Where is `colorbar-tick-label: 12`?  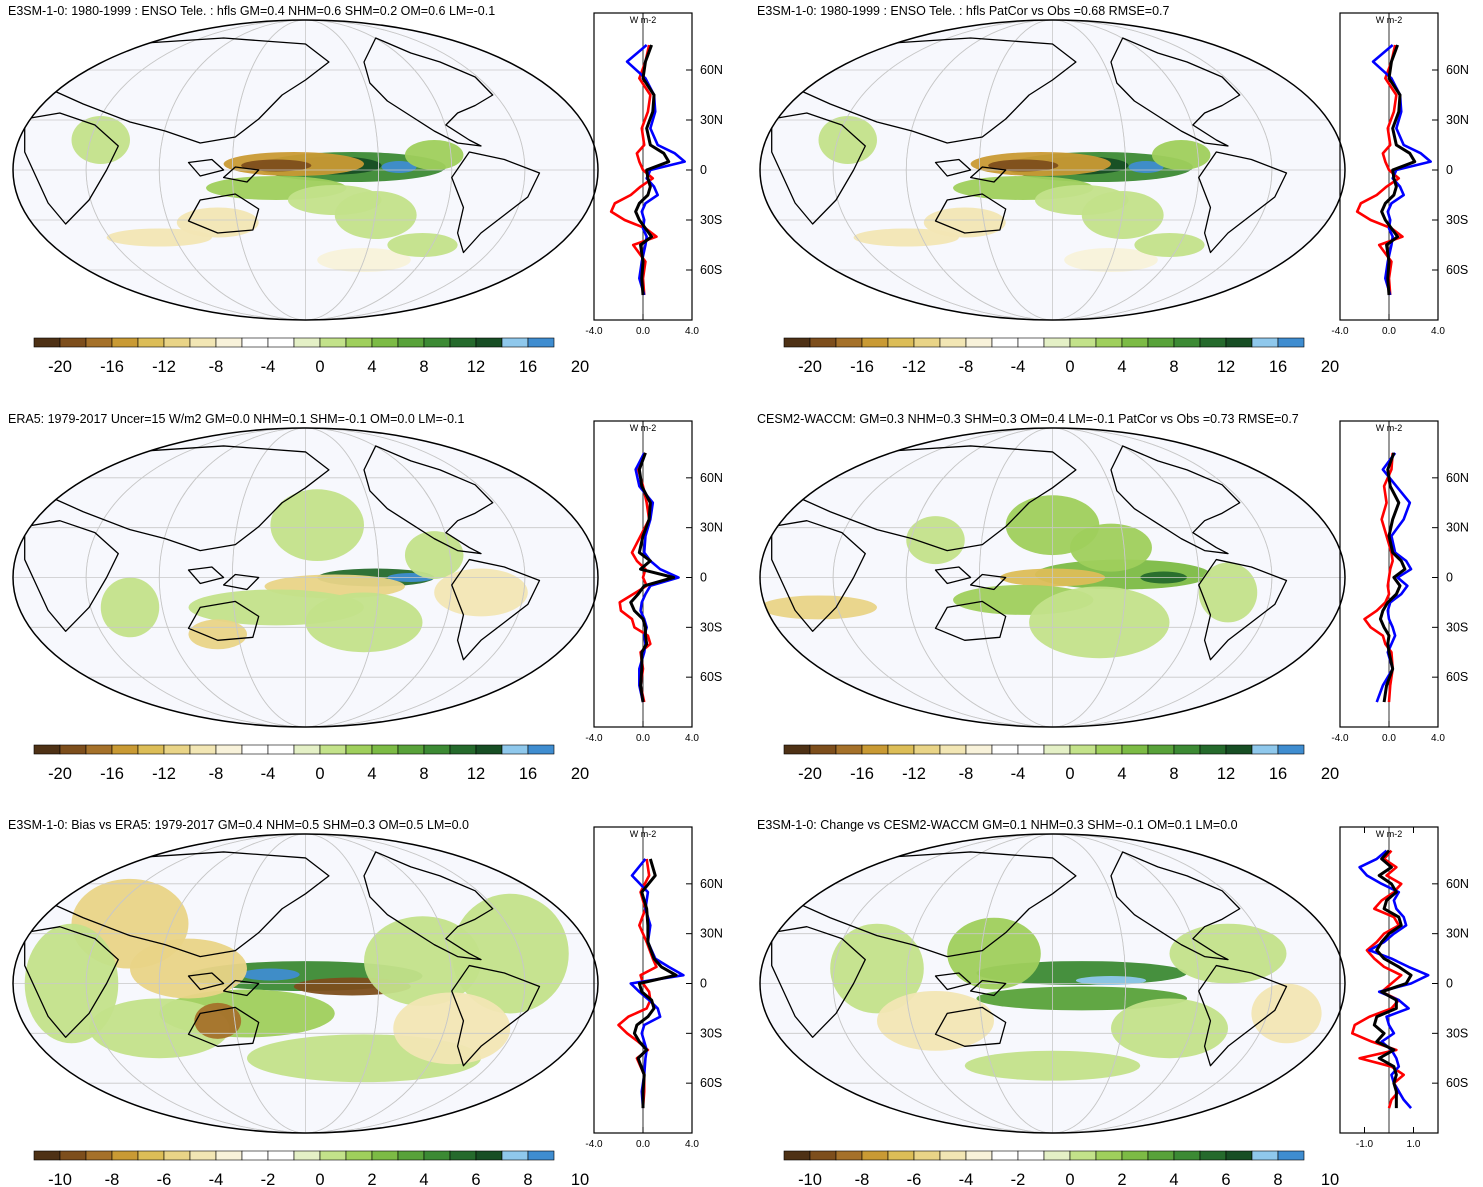
colorbar-tick-label: 12 is located at coordinates (1226, 774).